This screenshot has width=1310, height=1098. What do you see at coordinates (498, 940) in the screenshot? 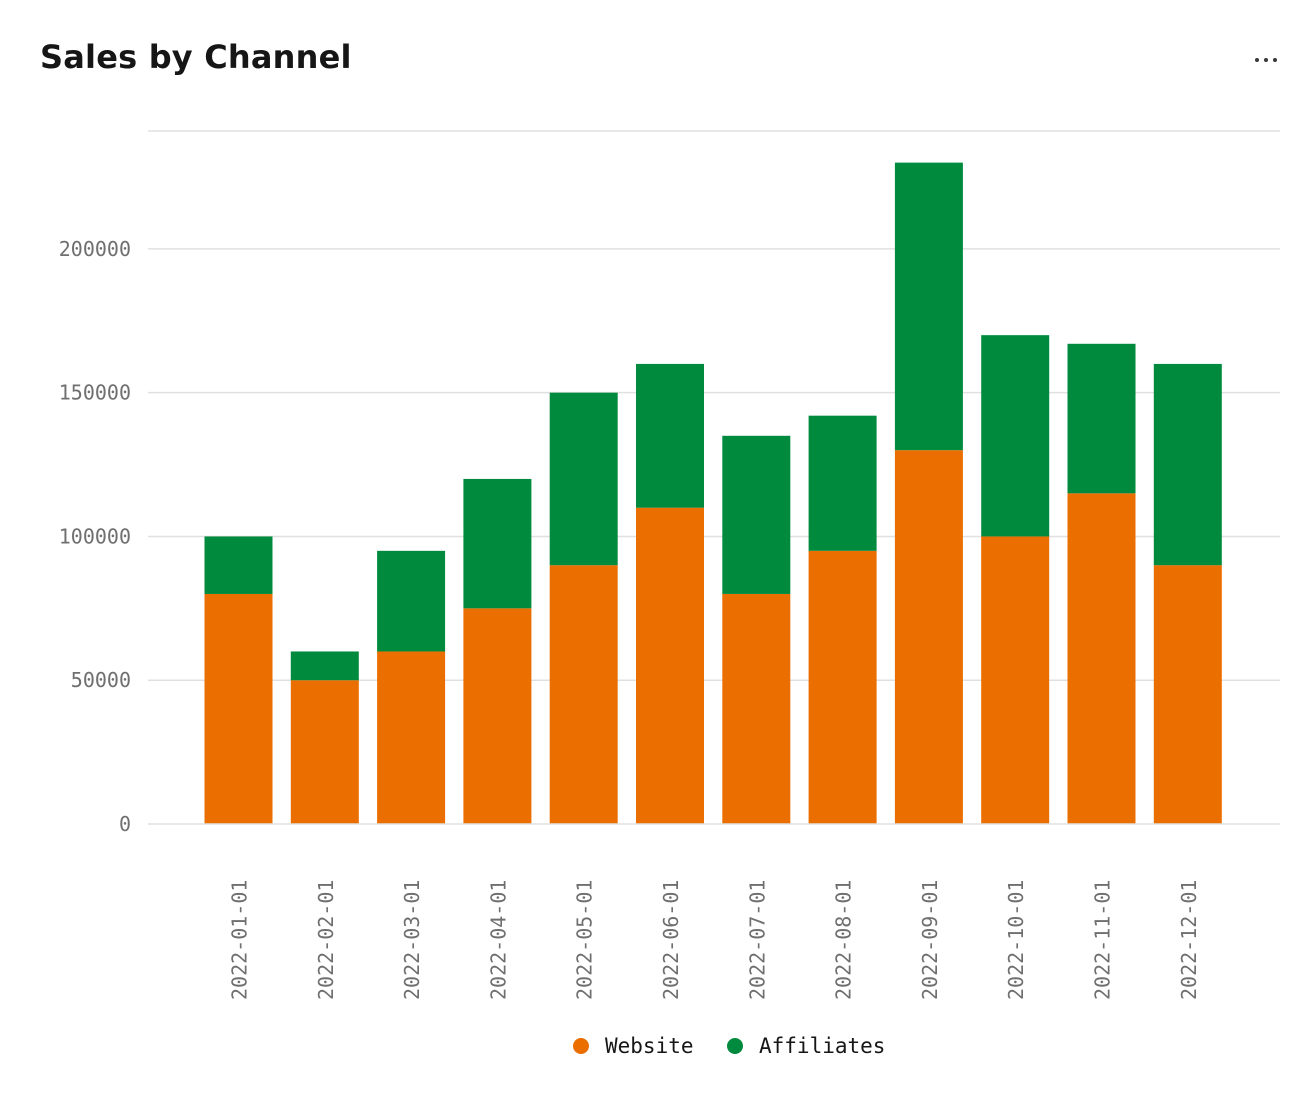
I see `x-tick-label: 2022-04-01` at bounding box center [498, 940].